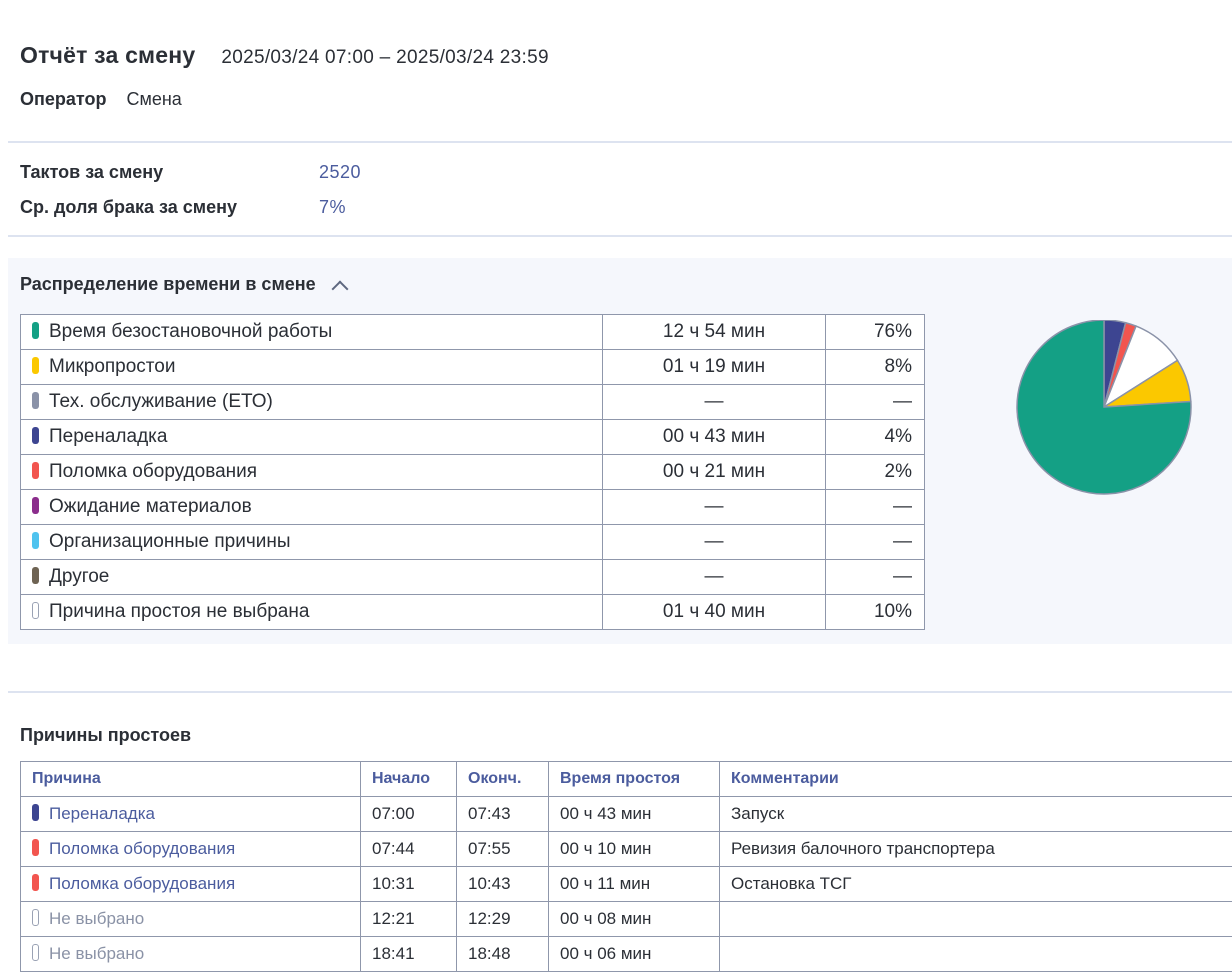 The image size is (1232, 972). Describe the element at coordinates (714, 472) in the screenshot. I see `distribution-duration: 00 ч 21 мин` at that location.